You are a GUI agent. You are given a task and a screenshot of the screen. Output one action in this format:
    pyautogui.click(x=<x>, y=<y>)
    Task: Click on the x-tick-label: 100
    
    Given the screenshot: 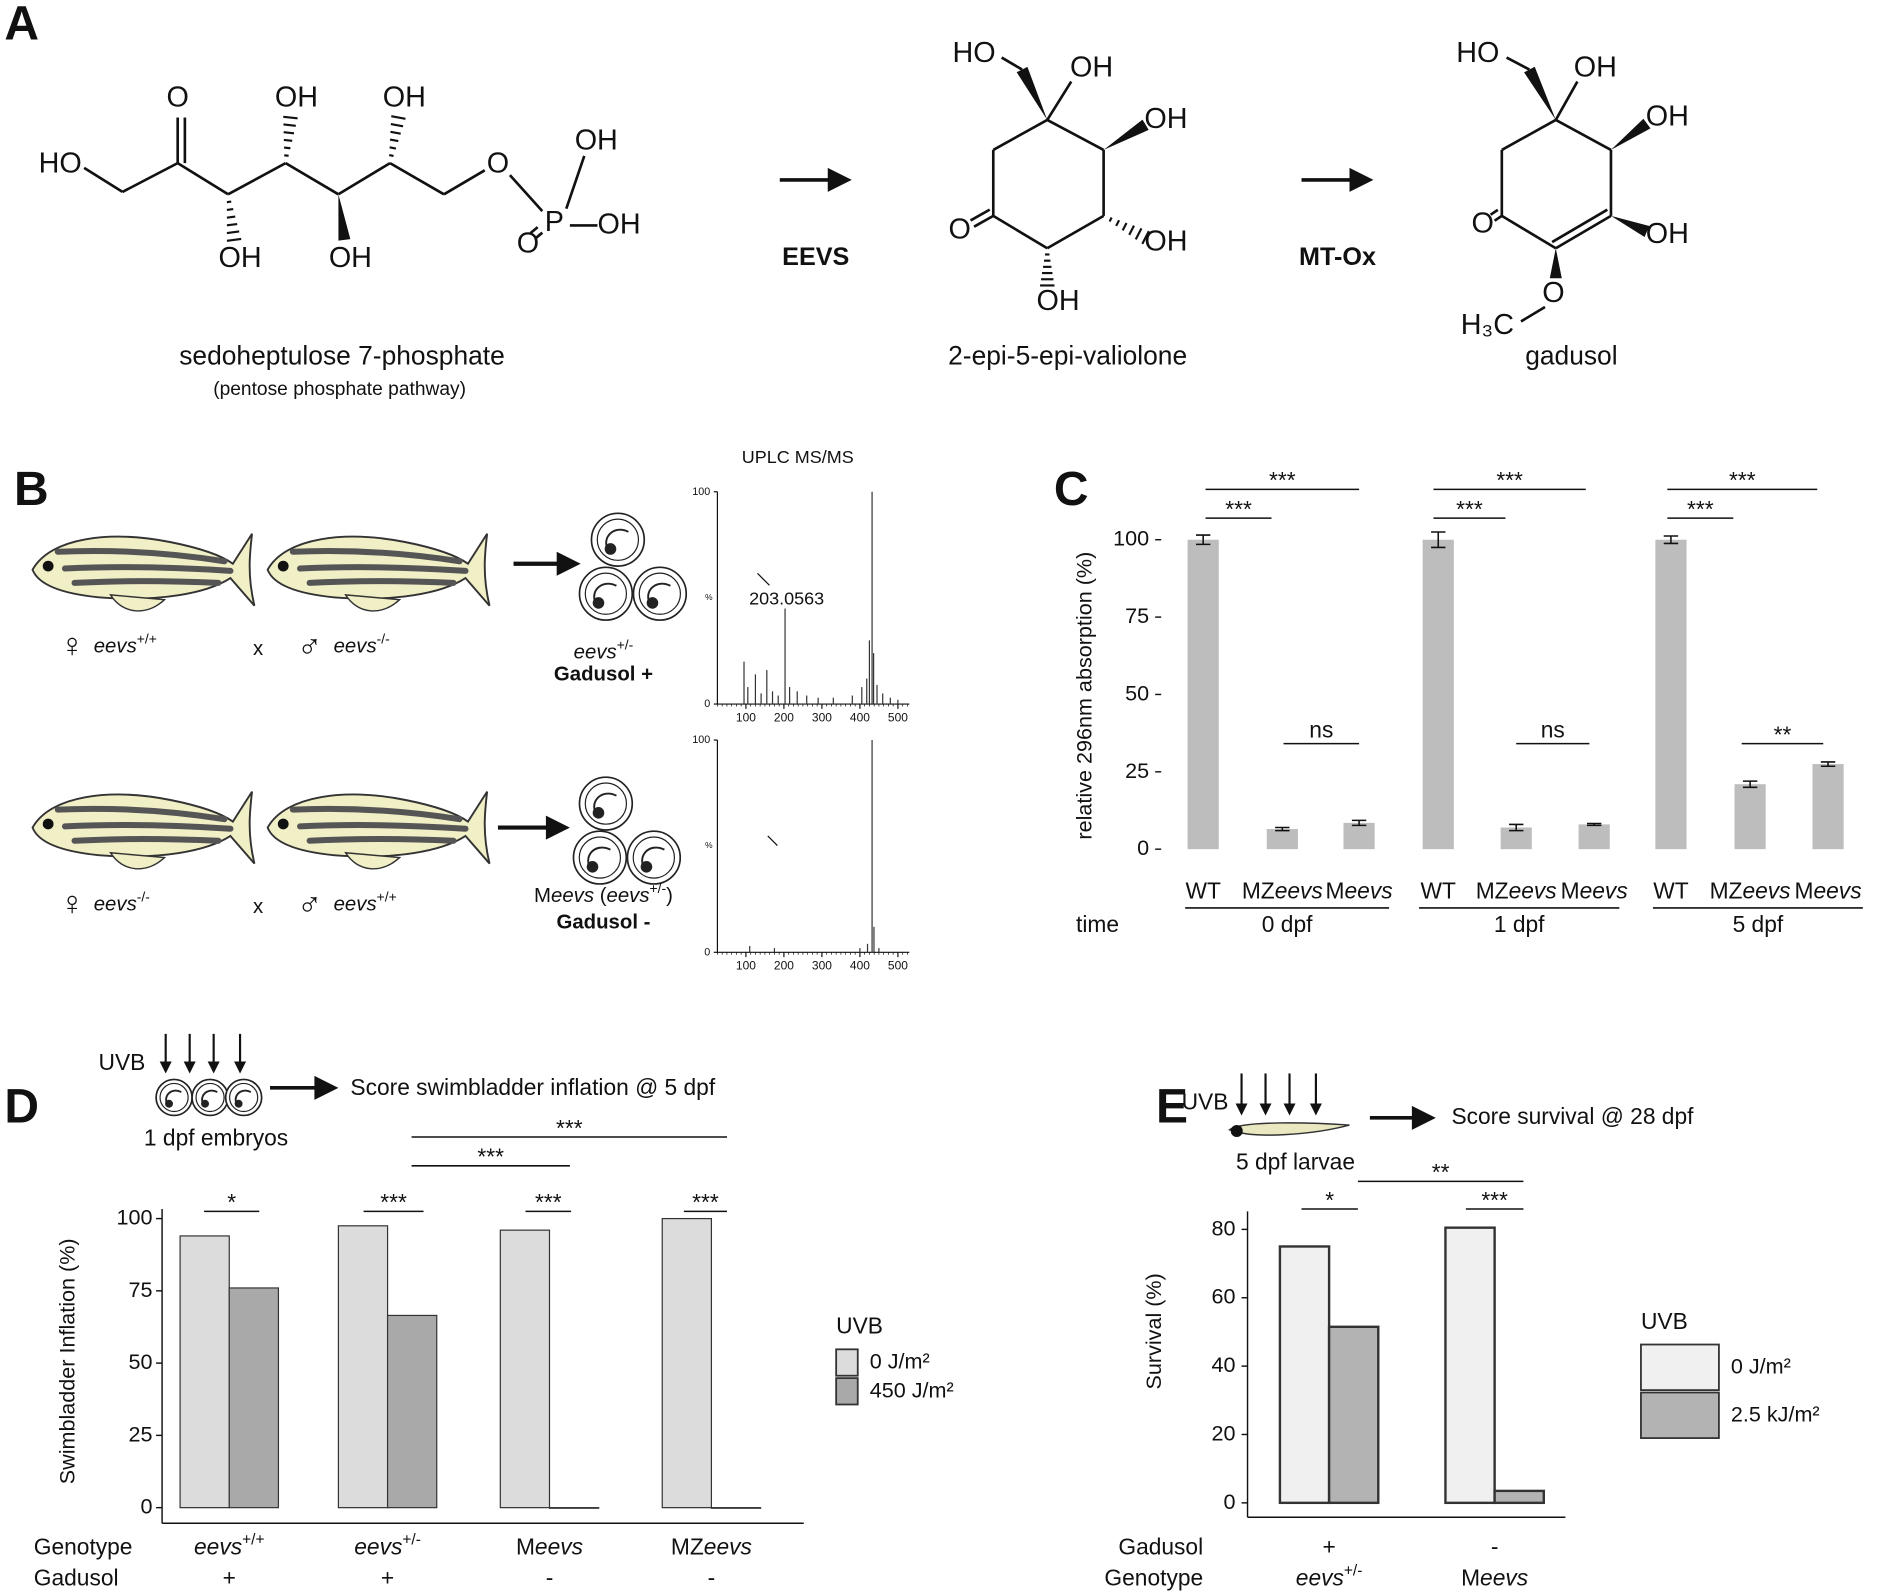 What is the action you would take?
    pyautogui.click(x=746, y=966)
    